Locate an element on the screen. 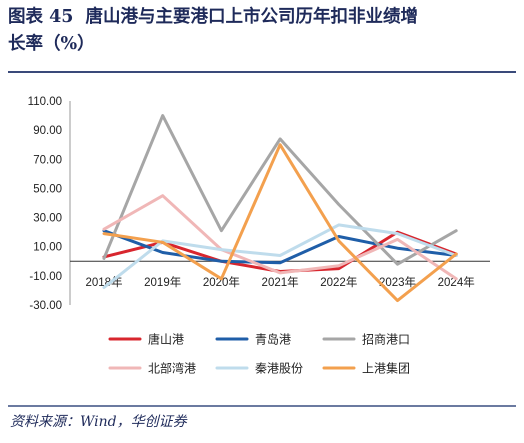 This screenshot has width=524, height=443. y-tick-label: 70.00 is located at coordinates (47, 160).